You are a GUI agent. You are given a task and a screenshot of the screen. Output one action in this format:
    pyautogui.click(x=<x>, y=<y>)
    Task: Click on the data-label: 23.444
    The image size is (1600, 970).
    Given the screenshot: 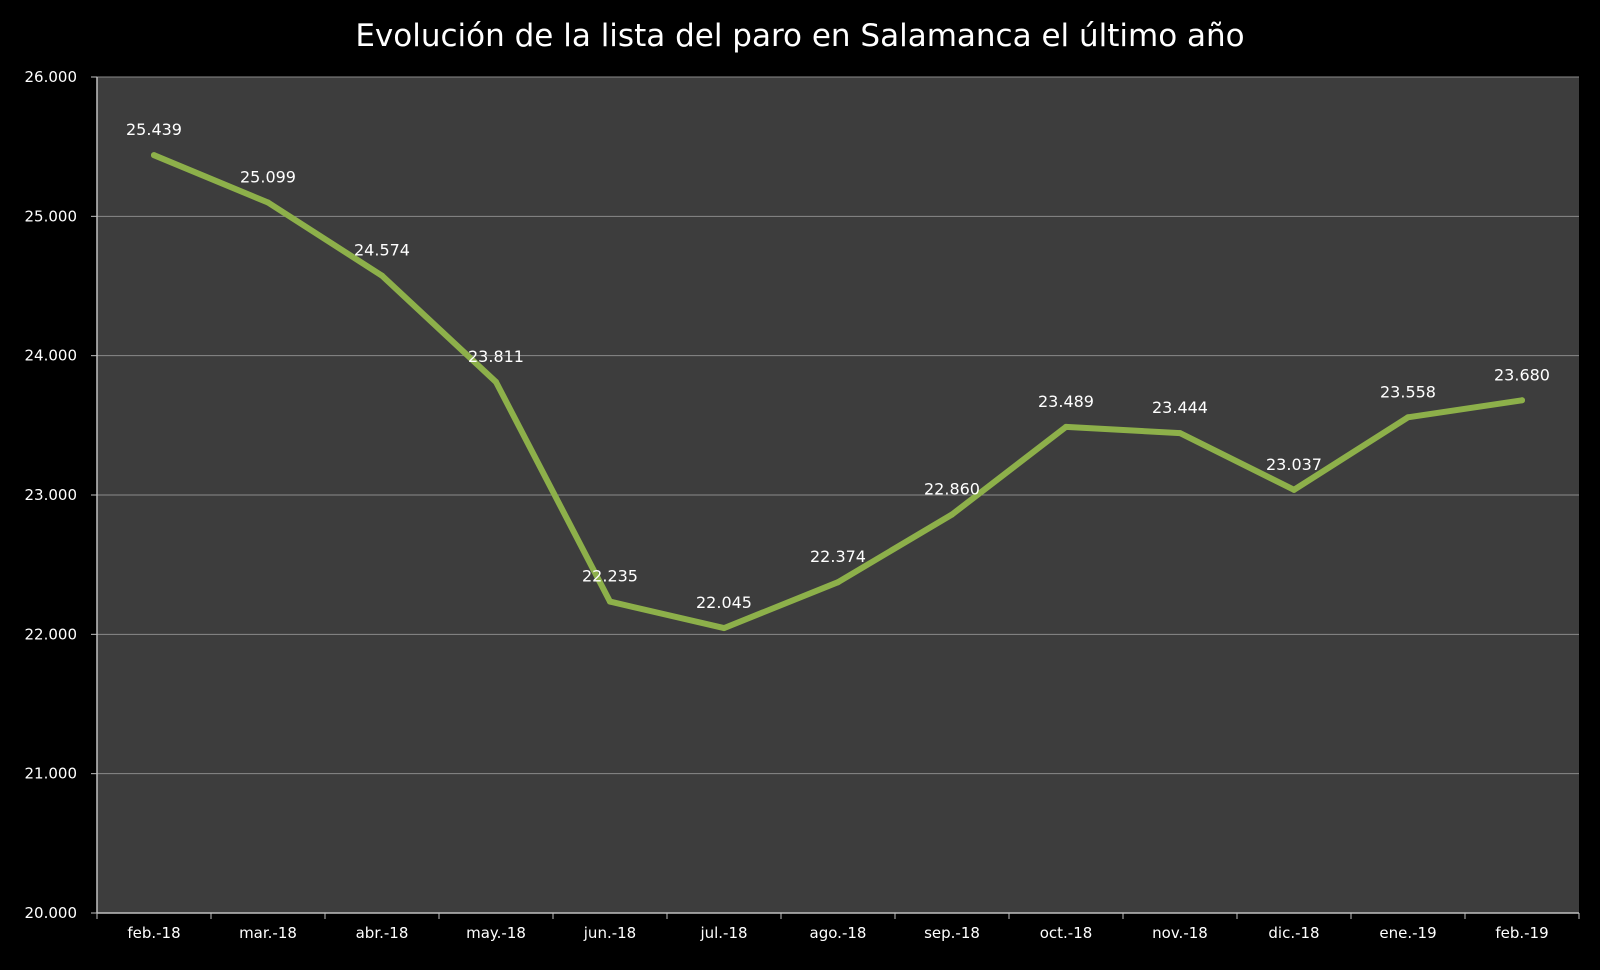 What is the action you would take?
    pyautogui.click(x=1180, y=407)
    